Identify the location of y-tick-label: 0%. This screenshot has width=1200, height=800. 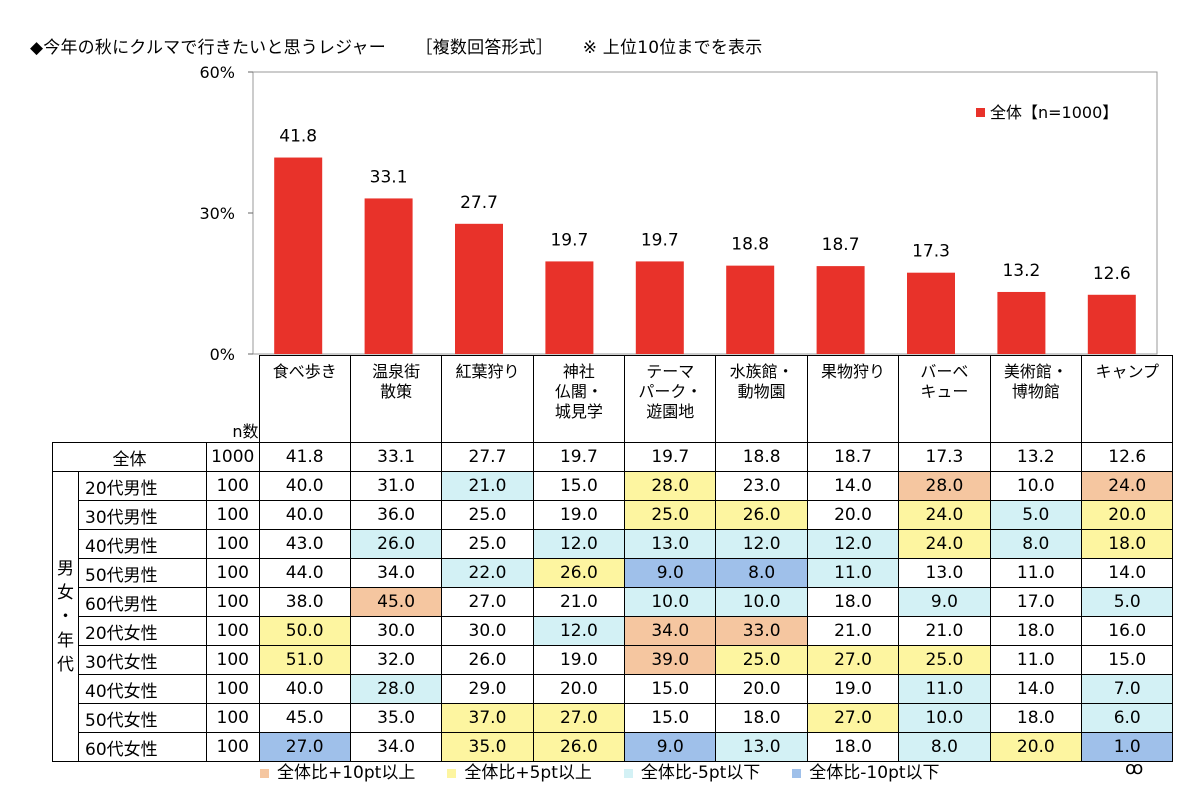
(222, 354).